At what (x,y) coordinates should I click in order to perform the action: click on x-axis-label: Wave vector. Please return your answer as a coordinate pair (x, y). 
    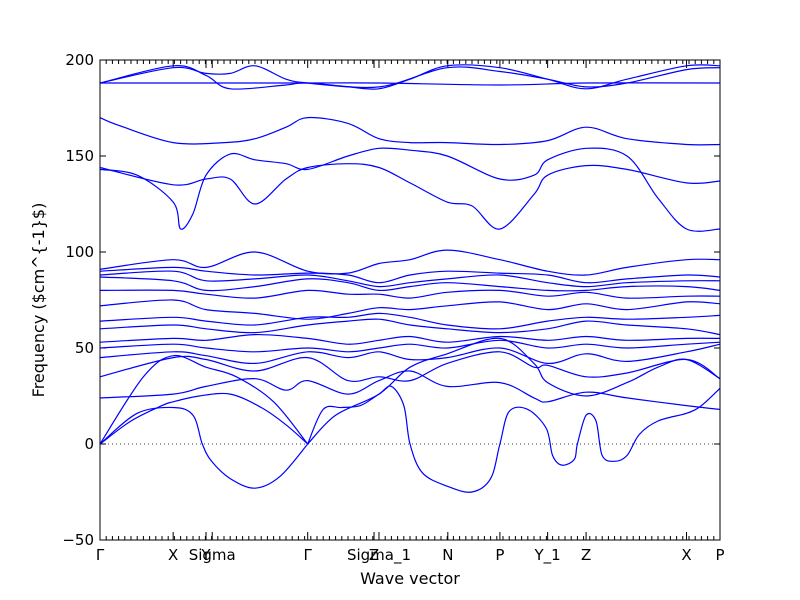
    Looking at the image, I should click on (410, 578).